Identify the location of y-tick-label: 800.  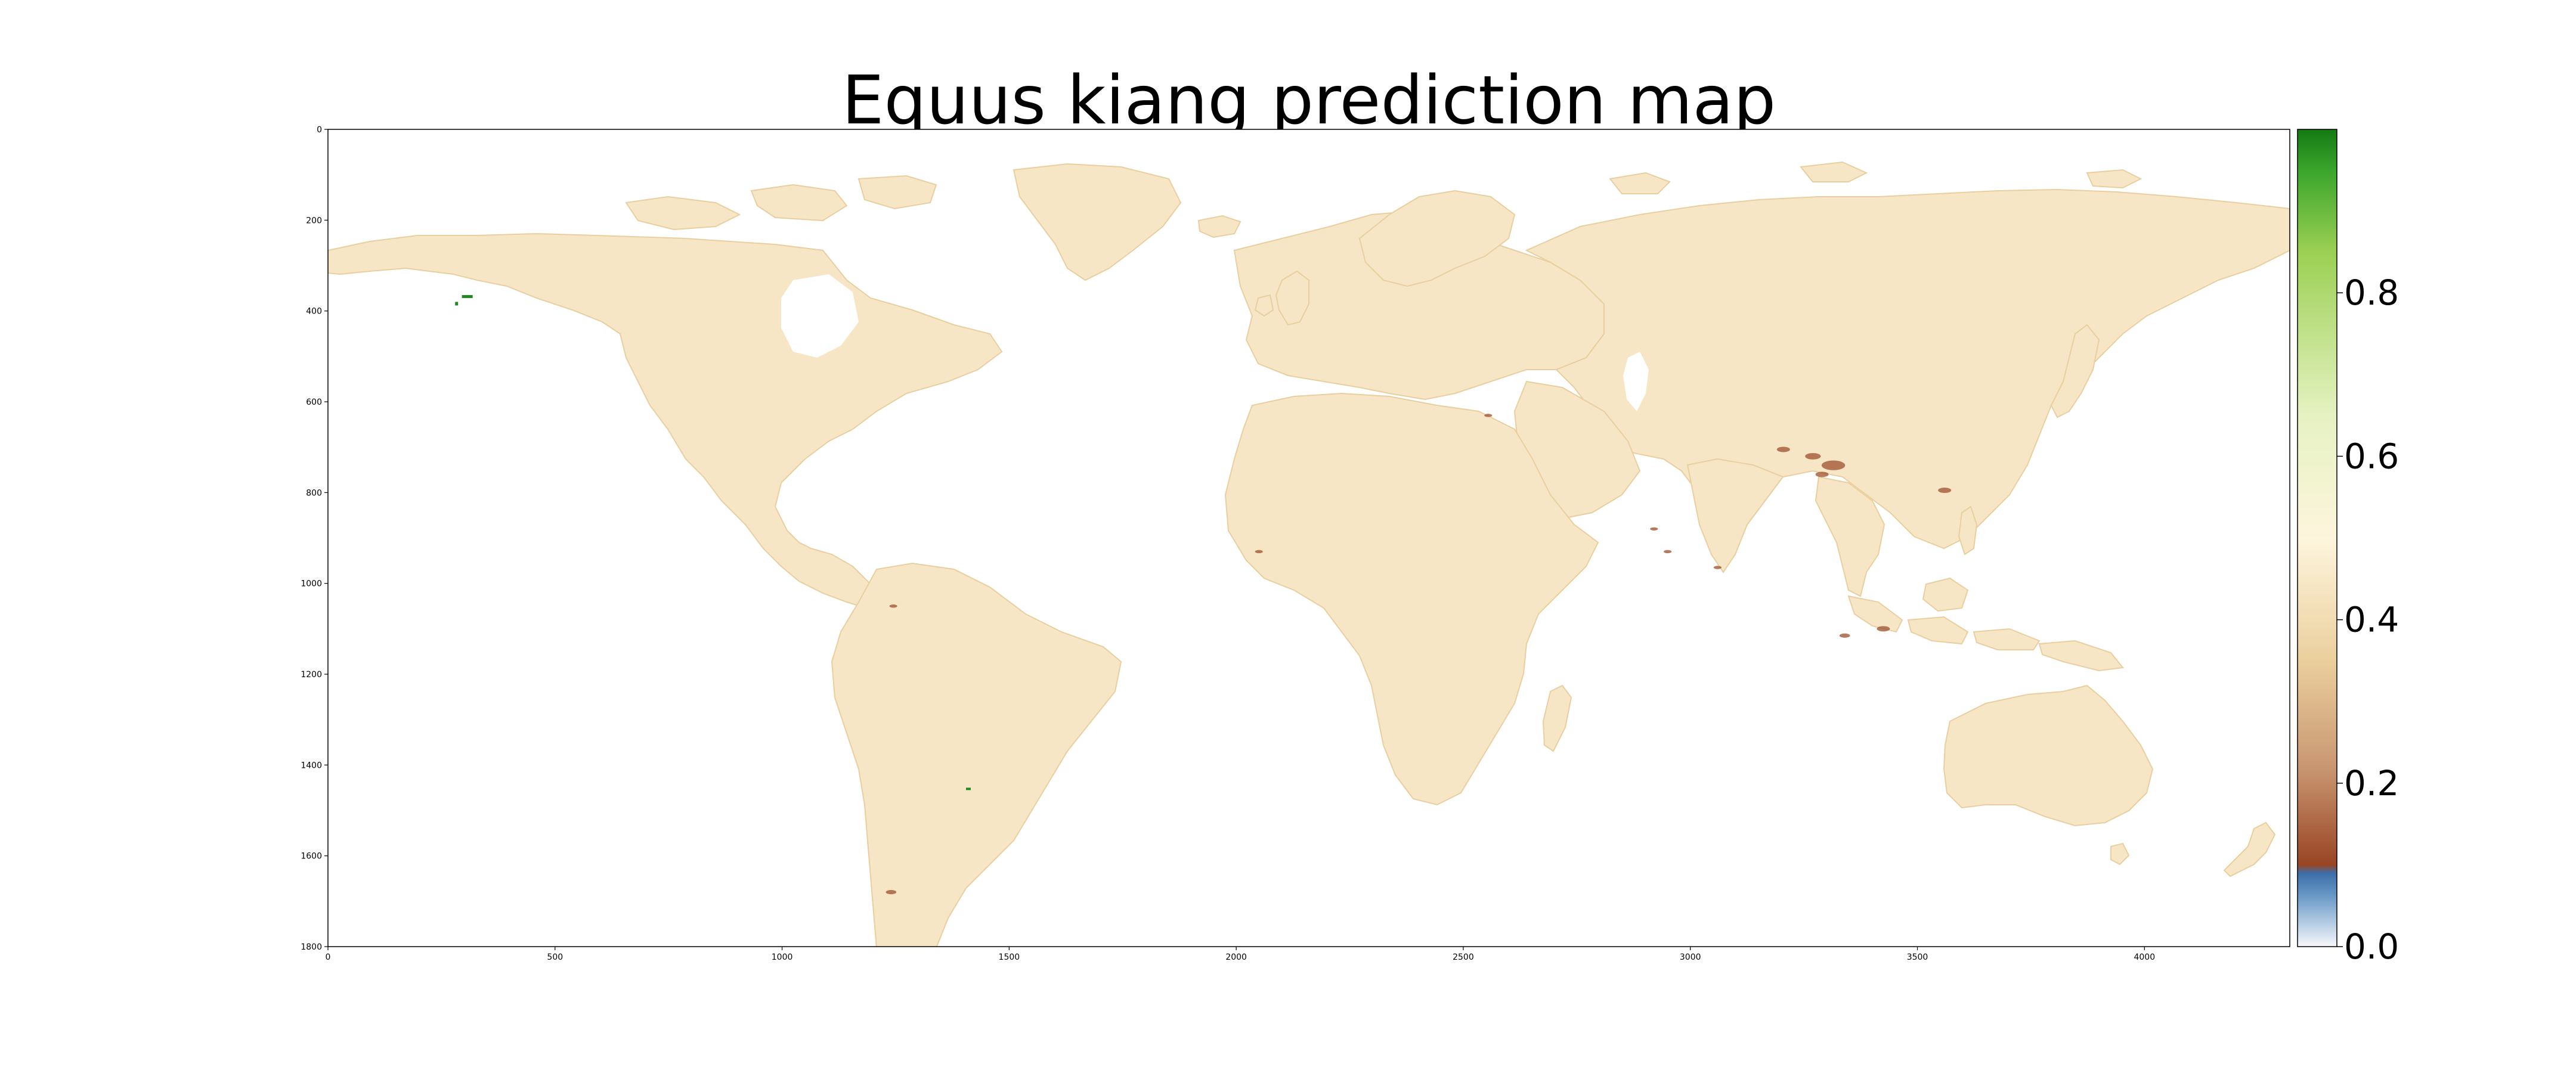
(314, 493).